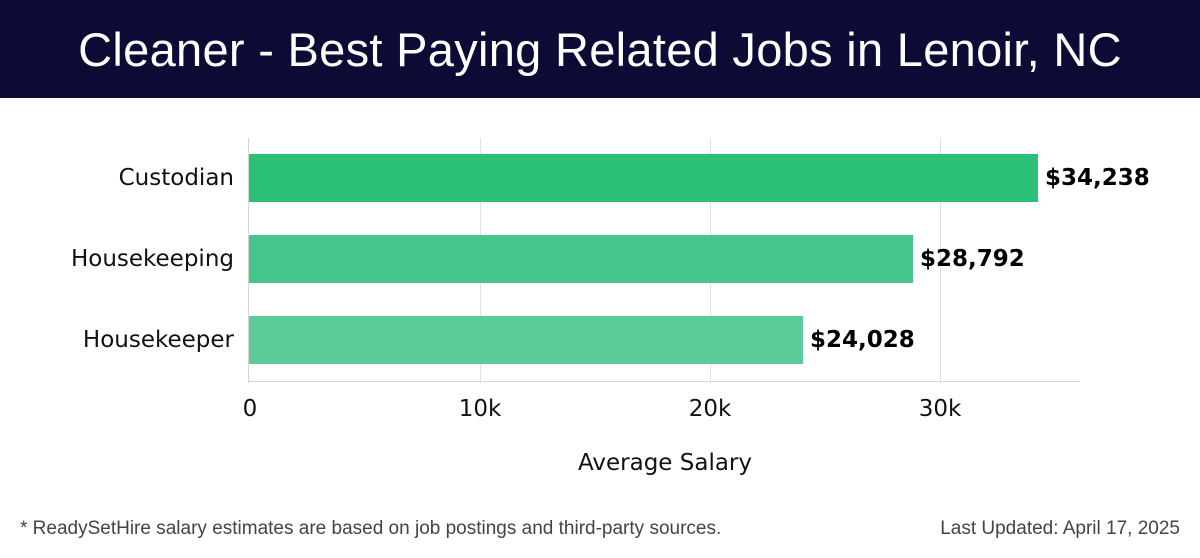 This screenshot has width=1200, height=558. What do you see at coordinates (940, 409) in the screenshot?
I see `x-tick-label: 30k` at bounding box center [940, 409].